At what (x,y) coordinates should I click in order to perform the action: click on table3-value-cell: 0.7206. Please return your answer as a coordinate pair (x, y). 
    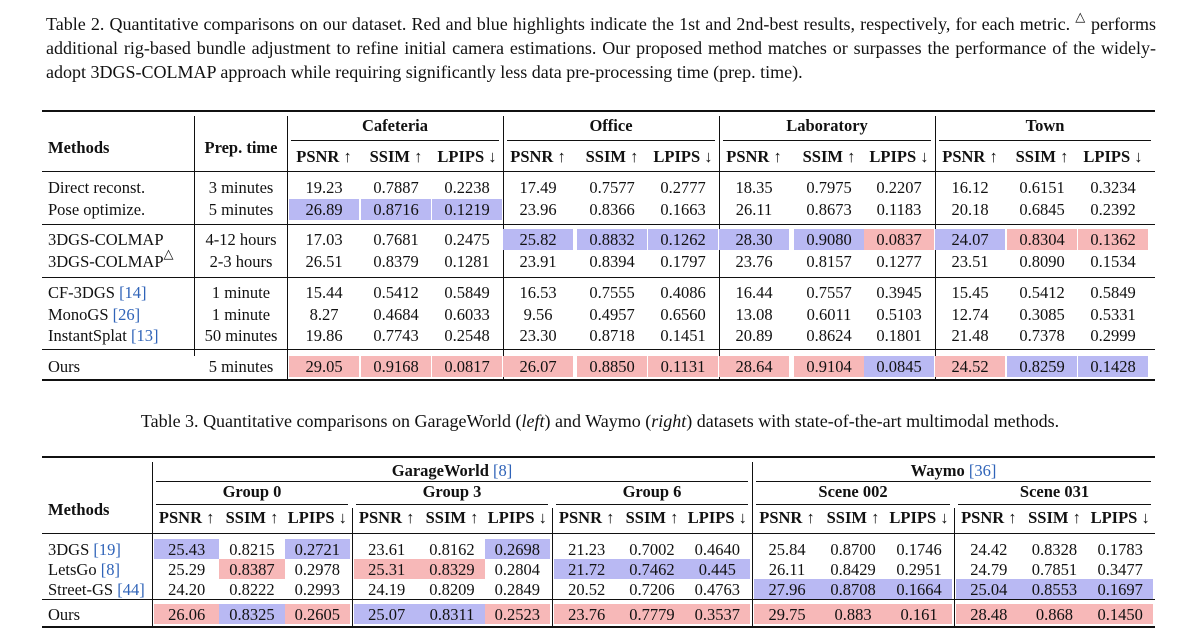
    Looking at the image, I should click on (652, 589).